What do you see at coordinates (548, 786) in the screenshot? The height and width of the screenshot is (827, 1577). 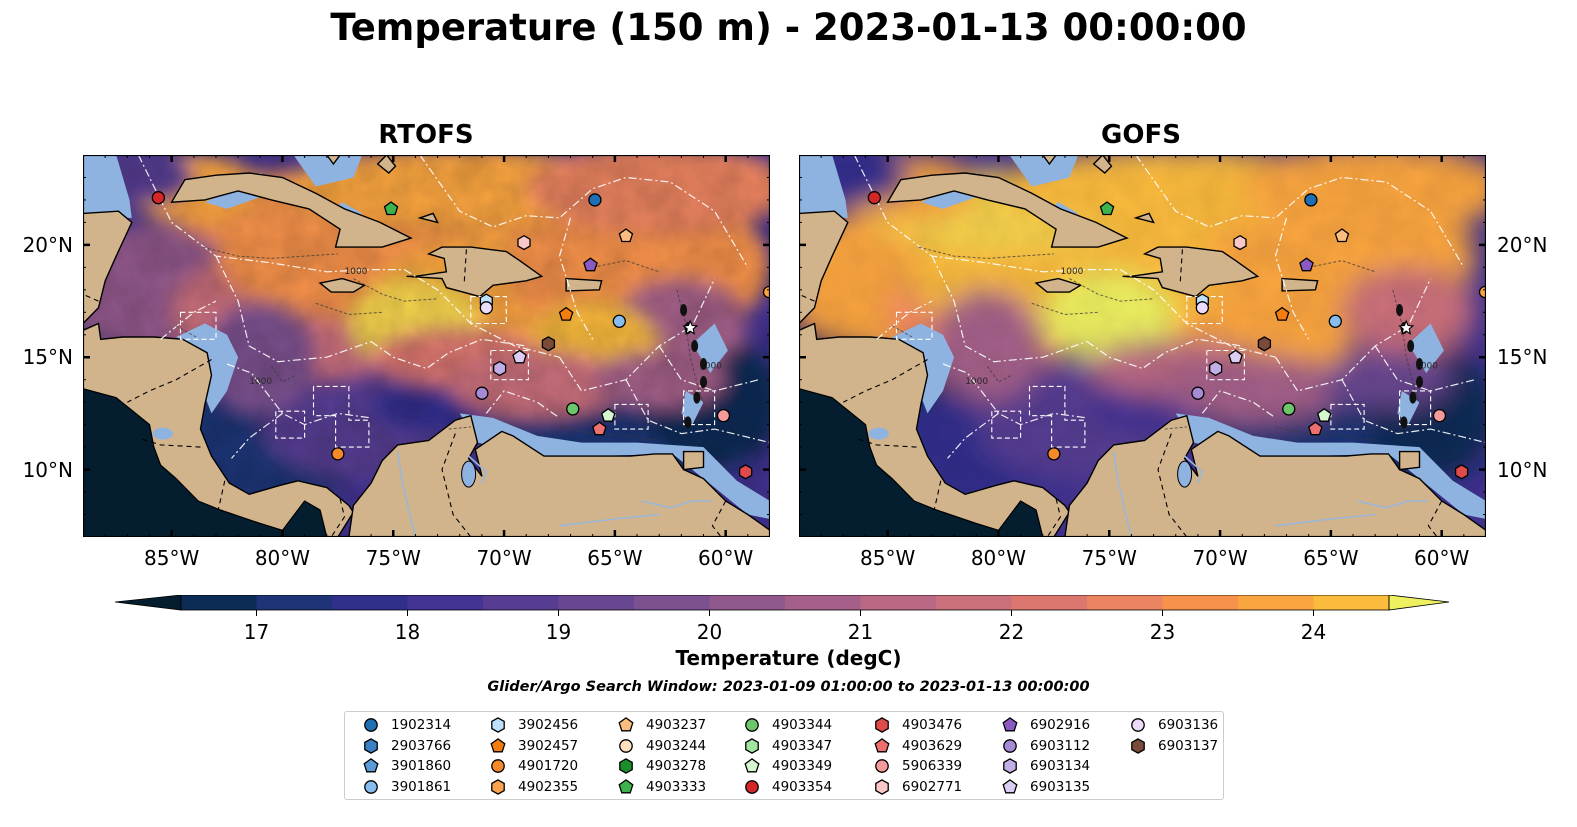 I see `legend-label: 4902355` at bounding box center [548, 786].